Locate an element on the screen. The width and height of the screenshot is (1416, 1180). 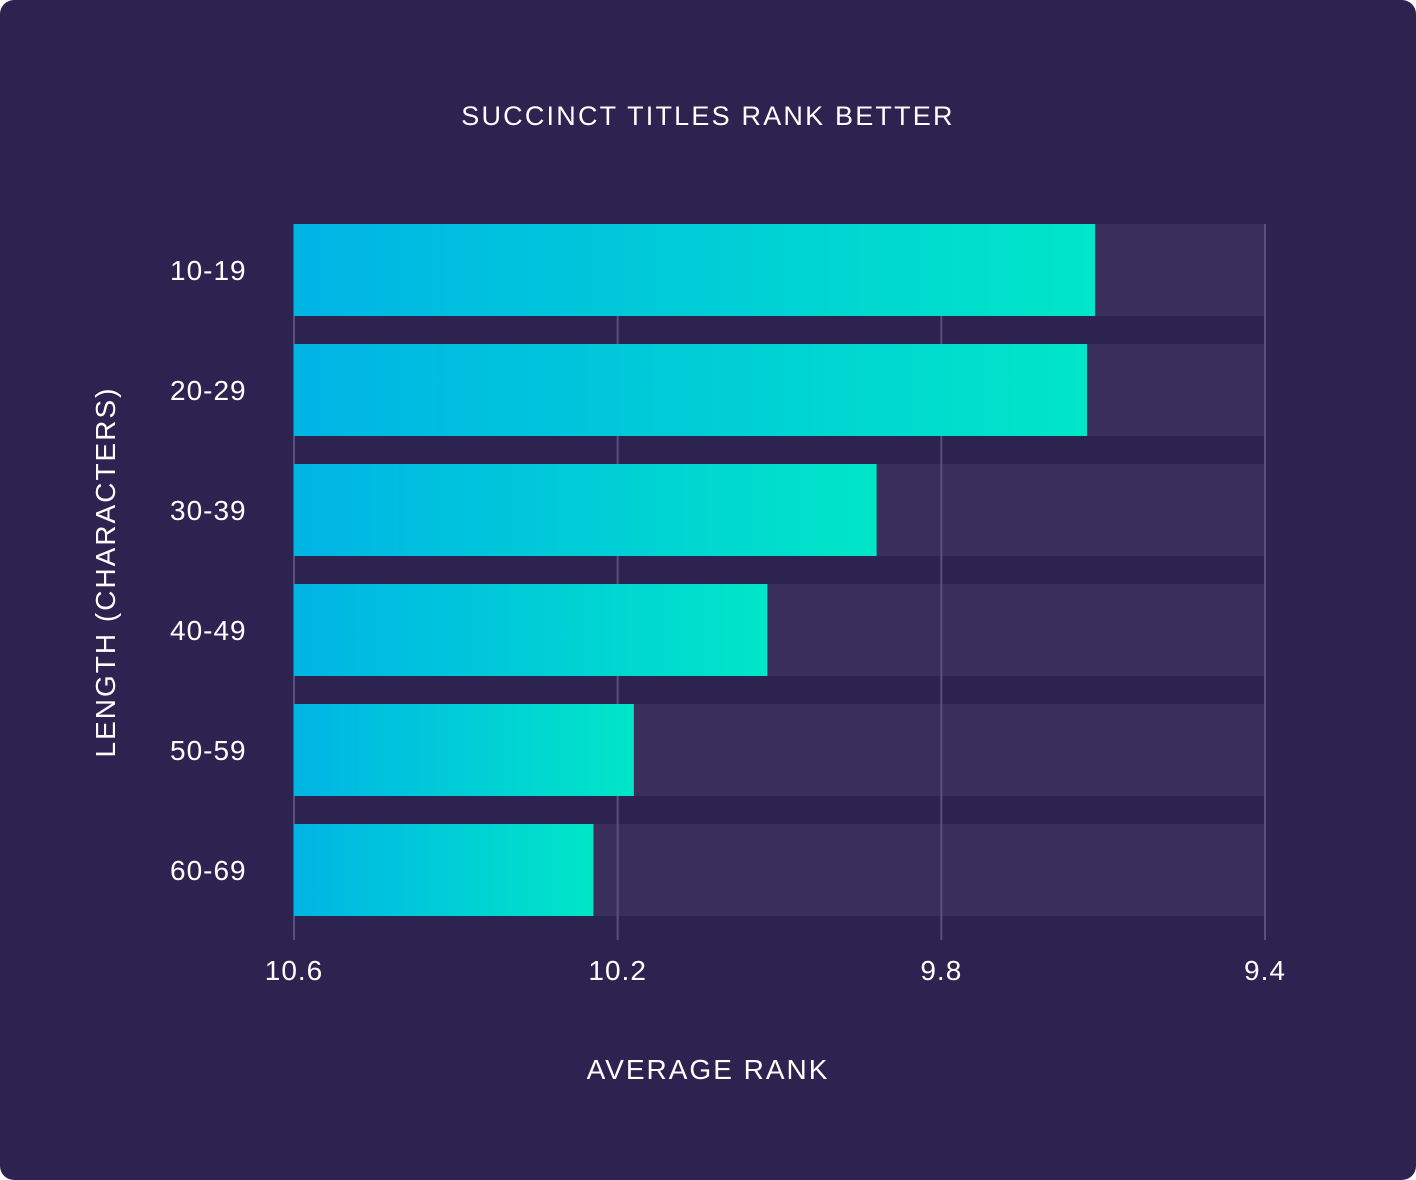
x-tick-label: 9.4 is located at coordinates (1265, 970).